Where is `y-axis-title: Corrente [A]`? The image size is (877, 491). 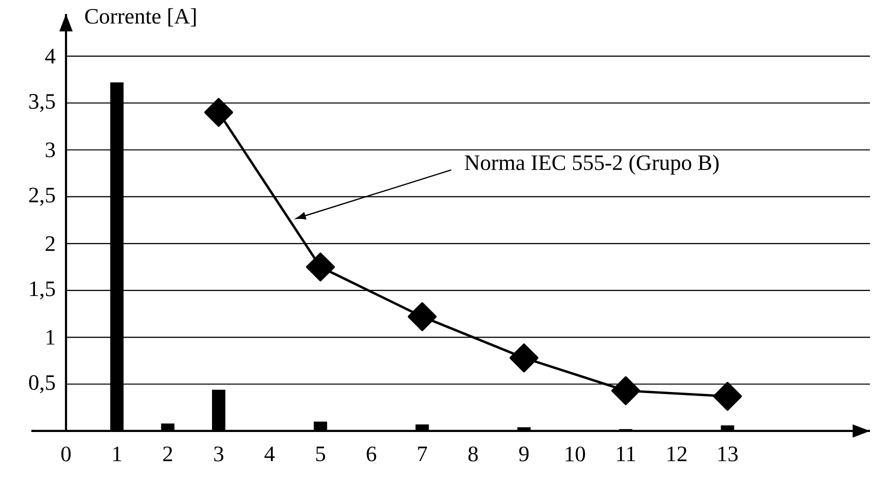 y-axis-title: Corrente [A] is located at coordinates (140, 17).